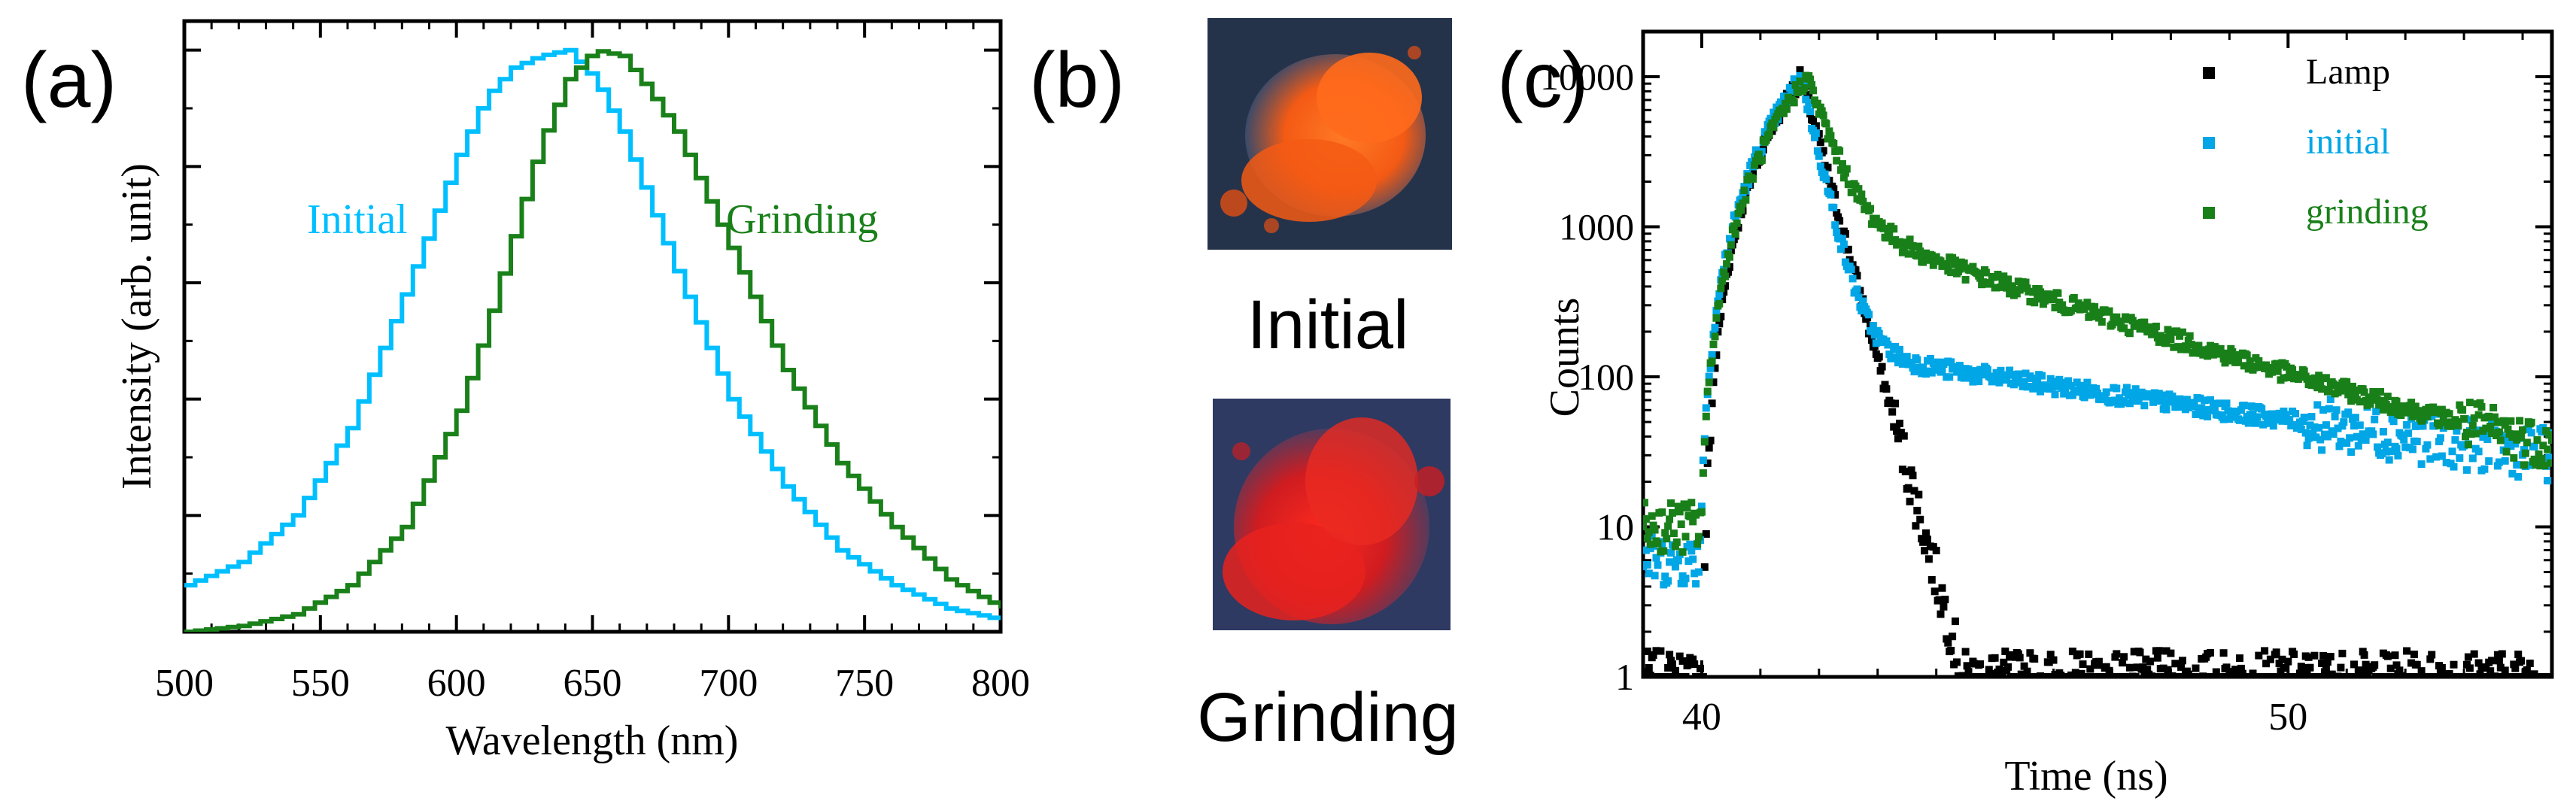 The width and height of the screenshot is (2576, 804). What do you see at coordinates (2287, 717) in the screenshot?
I see `x-tick-label: 50` at bounding box center [2287, 717].